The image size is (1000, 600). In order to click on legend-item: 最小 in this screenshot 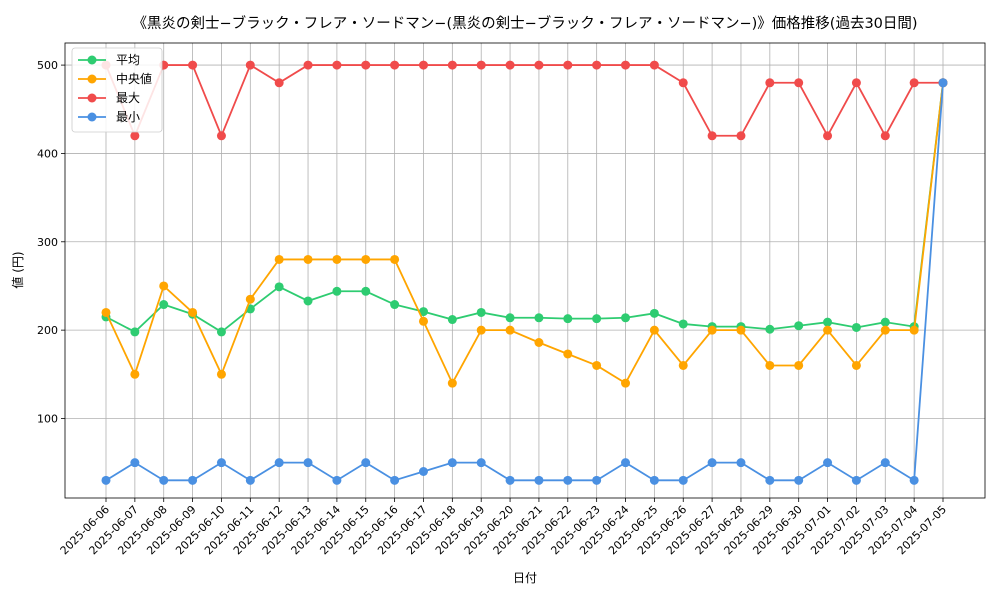, I will do `click(109, 117)`.